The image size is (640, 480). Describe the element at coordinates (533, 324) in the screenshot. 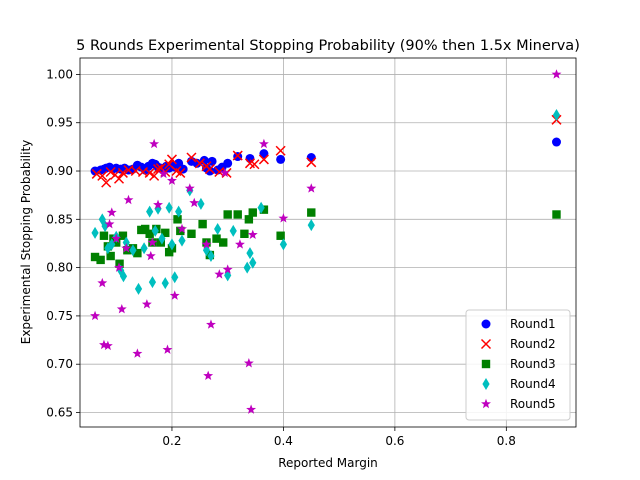

I see `legend-label: Round1` at that location.